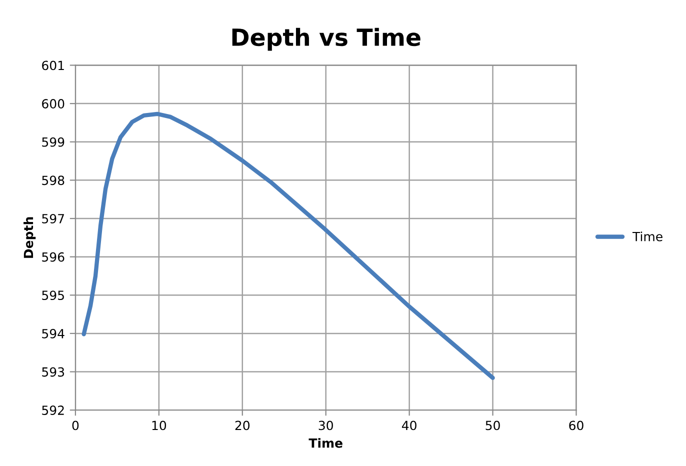  What do you see at coordinates (242, 425) in the screenshot?
I see `x-tick-label: 20` at bounding box center [242, 425].